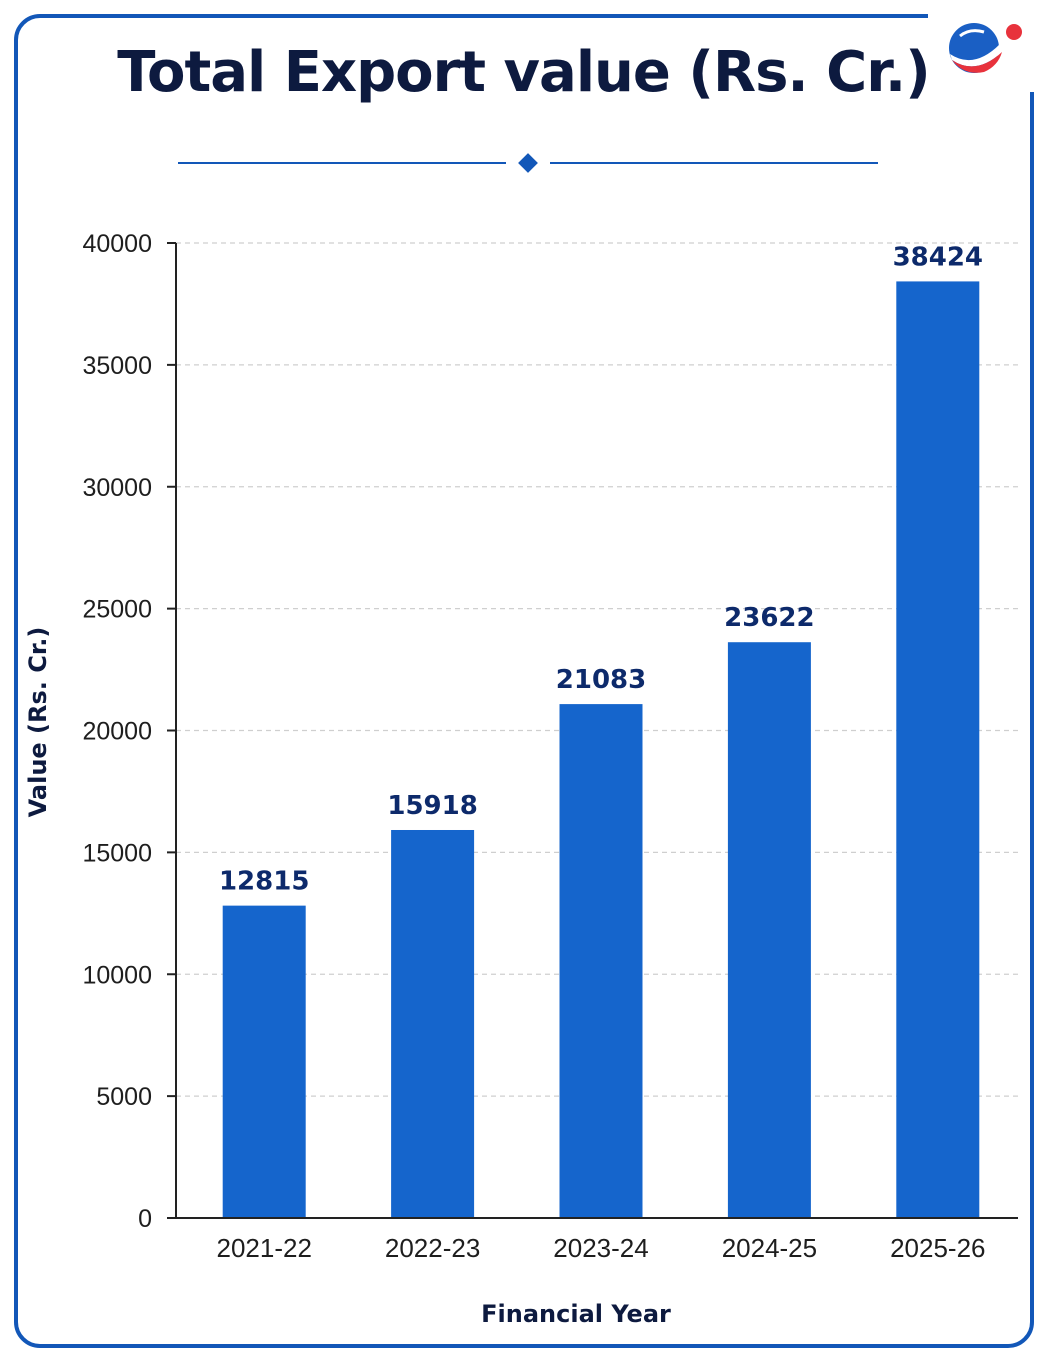  What do you see at coordinates (769, 1248) in the screenshot?
I see `x-tick-label: 2024-25` at bounding box center [769, 1248].